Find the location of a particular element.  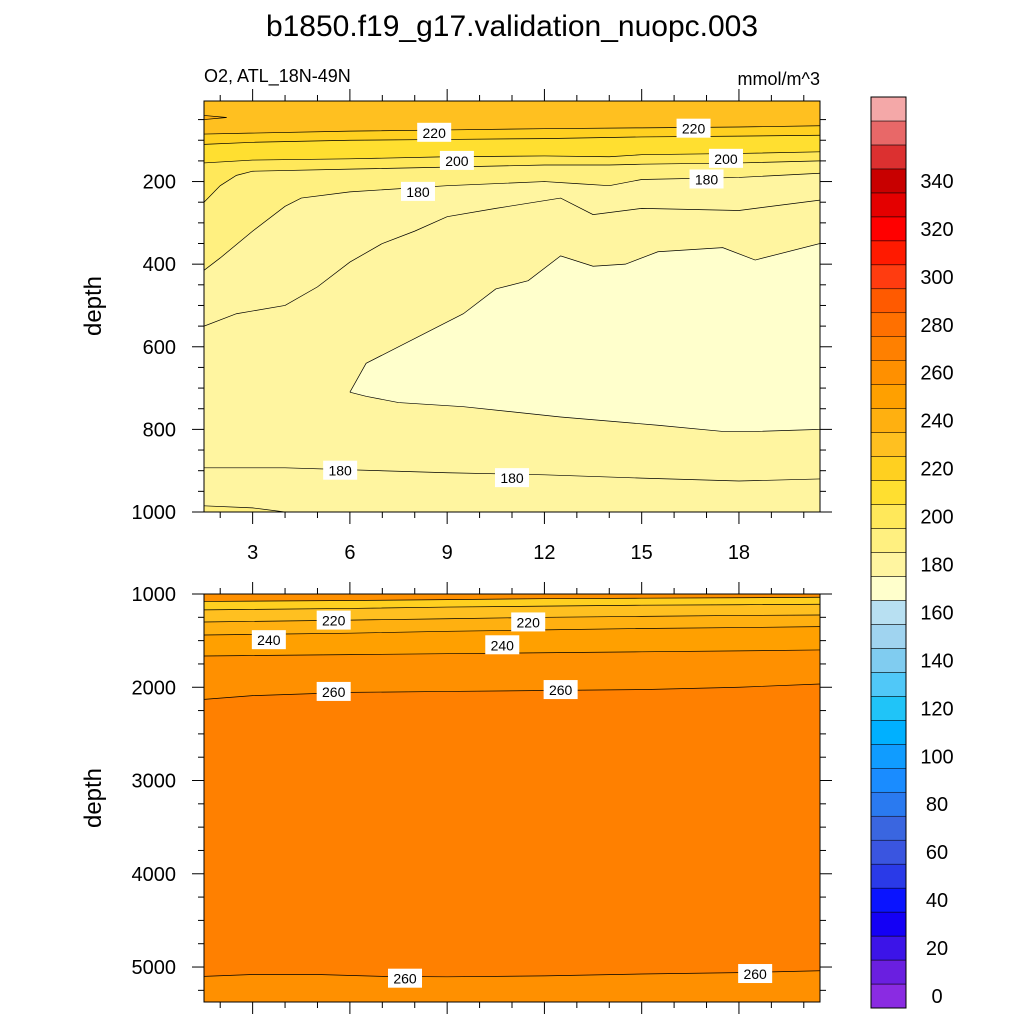

colorbar-label: 220 is located at coordinates (936, 470).